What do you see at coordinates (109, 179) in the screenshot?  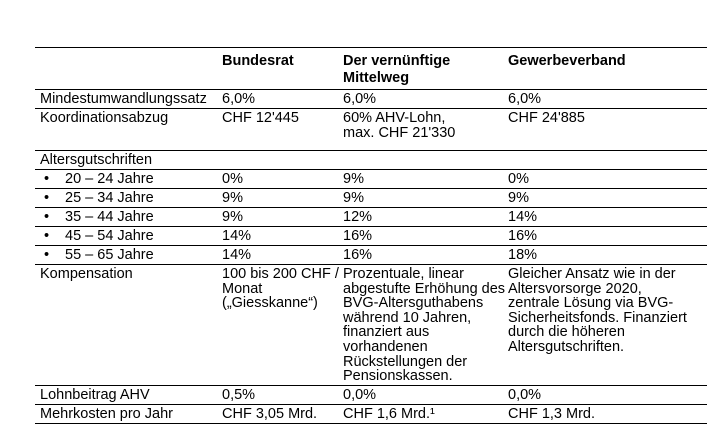 I see `age-range-label: 20 – 24 Jahre` at bounding box center [109, 179].